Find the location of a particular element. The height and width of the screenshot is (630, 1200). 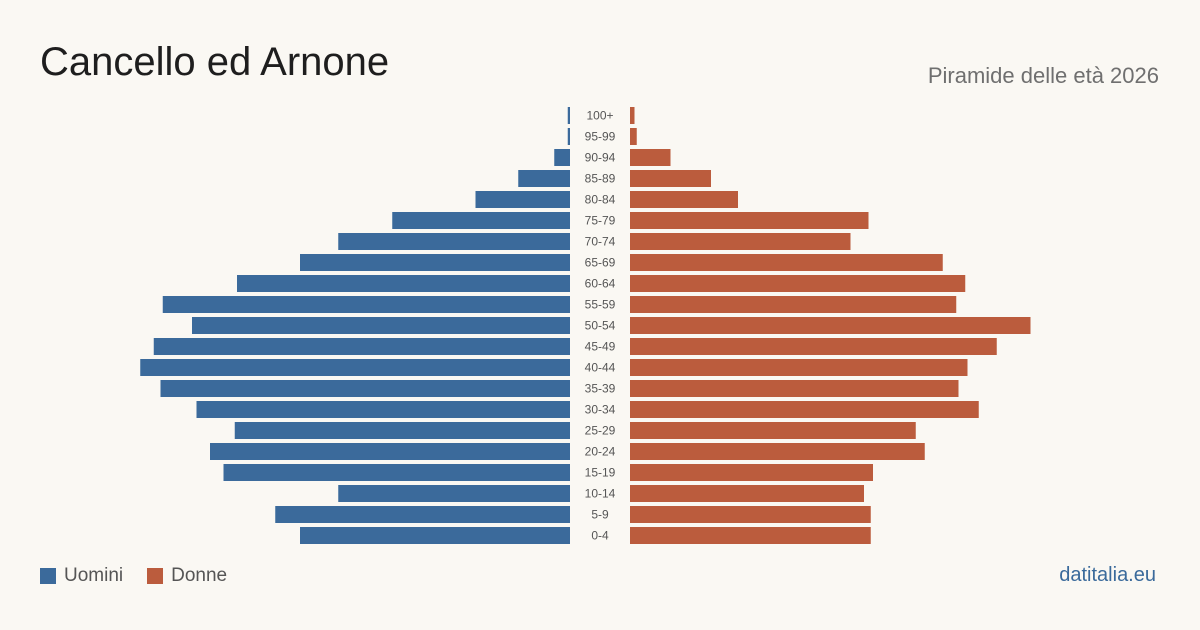

age-label-0-4: 0-4 is located at coordinates (600, 536).